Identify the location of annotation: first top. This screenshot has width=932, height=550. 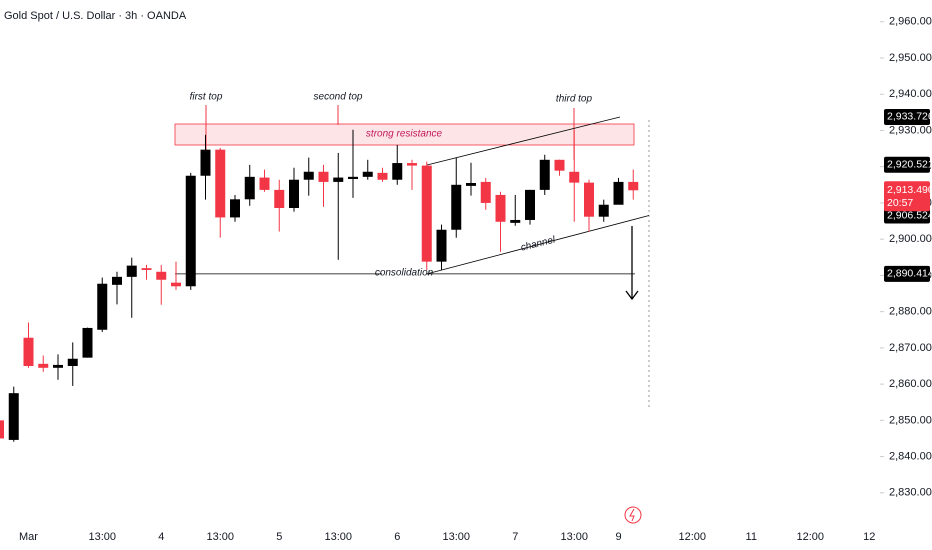
(206, 97).